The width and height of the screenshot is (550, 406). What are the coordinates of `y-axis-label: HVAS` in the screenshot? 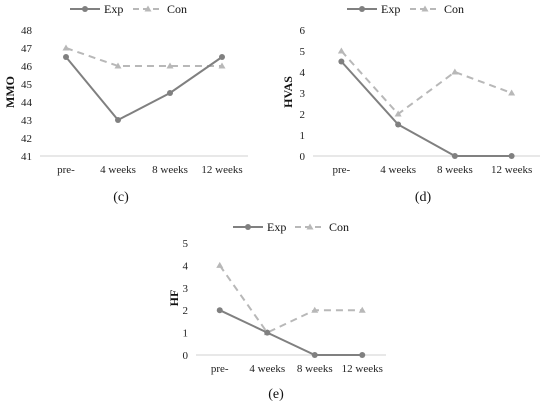 It's located at (288, 92).